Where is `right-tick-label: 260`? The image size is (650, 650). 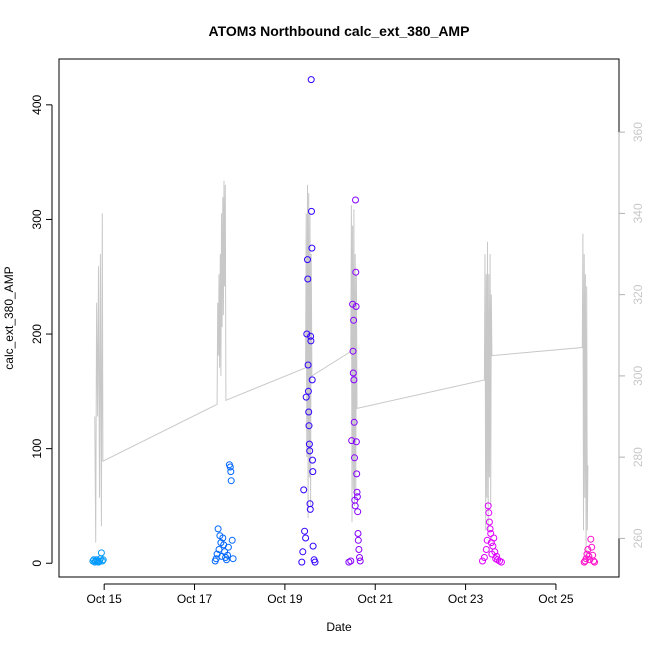 right-tick-label: 260 is located at coordinates (638, 538).